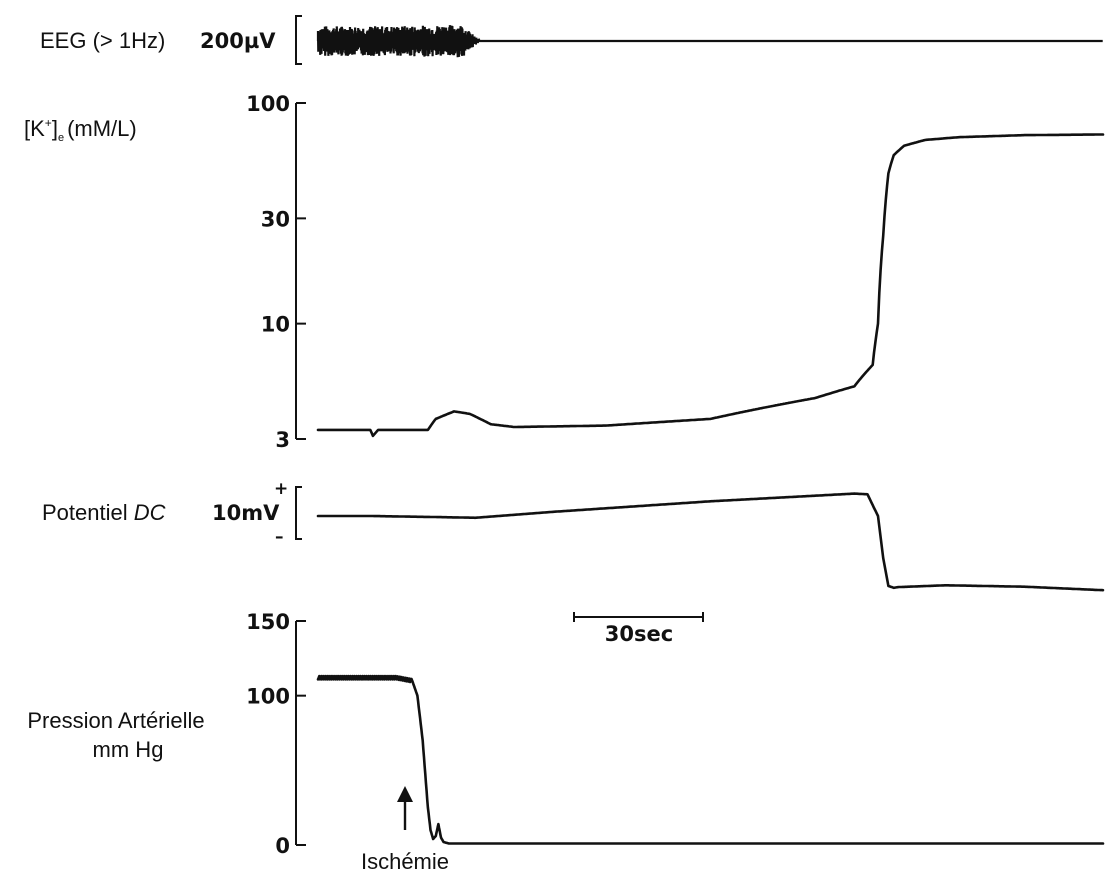 This screenshot has width=1107, height=874. Describe the element at coordinates (80, 130) in the screenshot. I see `potassium-label: [K+]e (mM/L)` at that location.